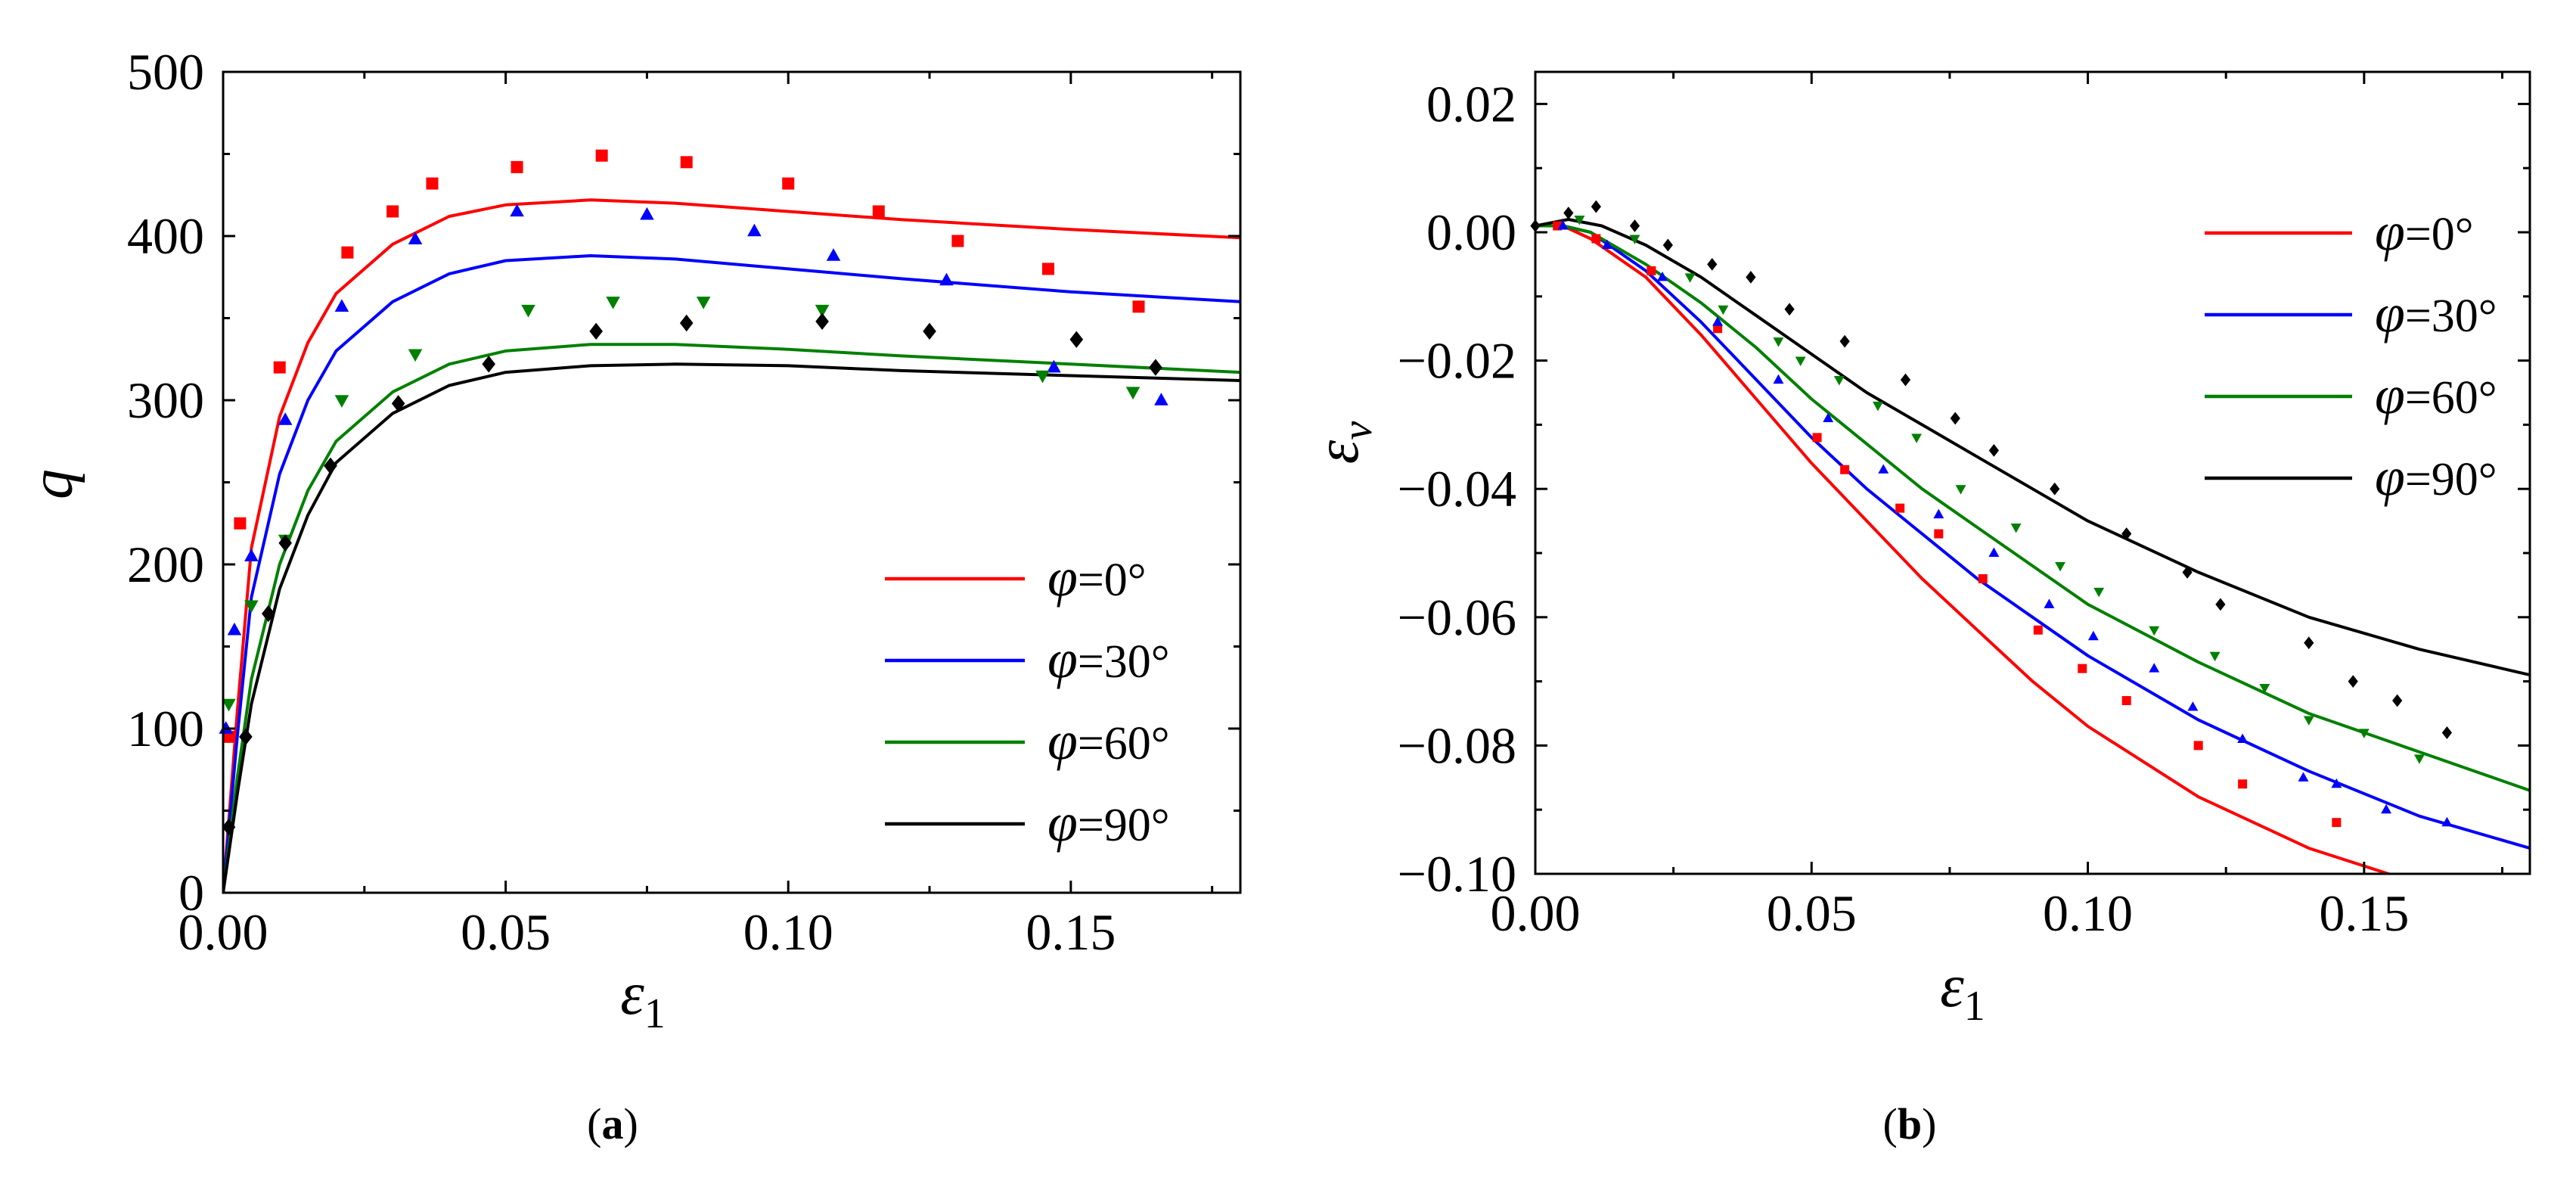 This screenshot has width=2576, height=1181. Describe the element at coordinates (1343, 443) in the screenshot. I see `y-axis-label: εv` at that location.